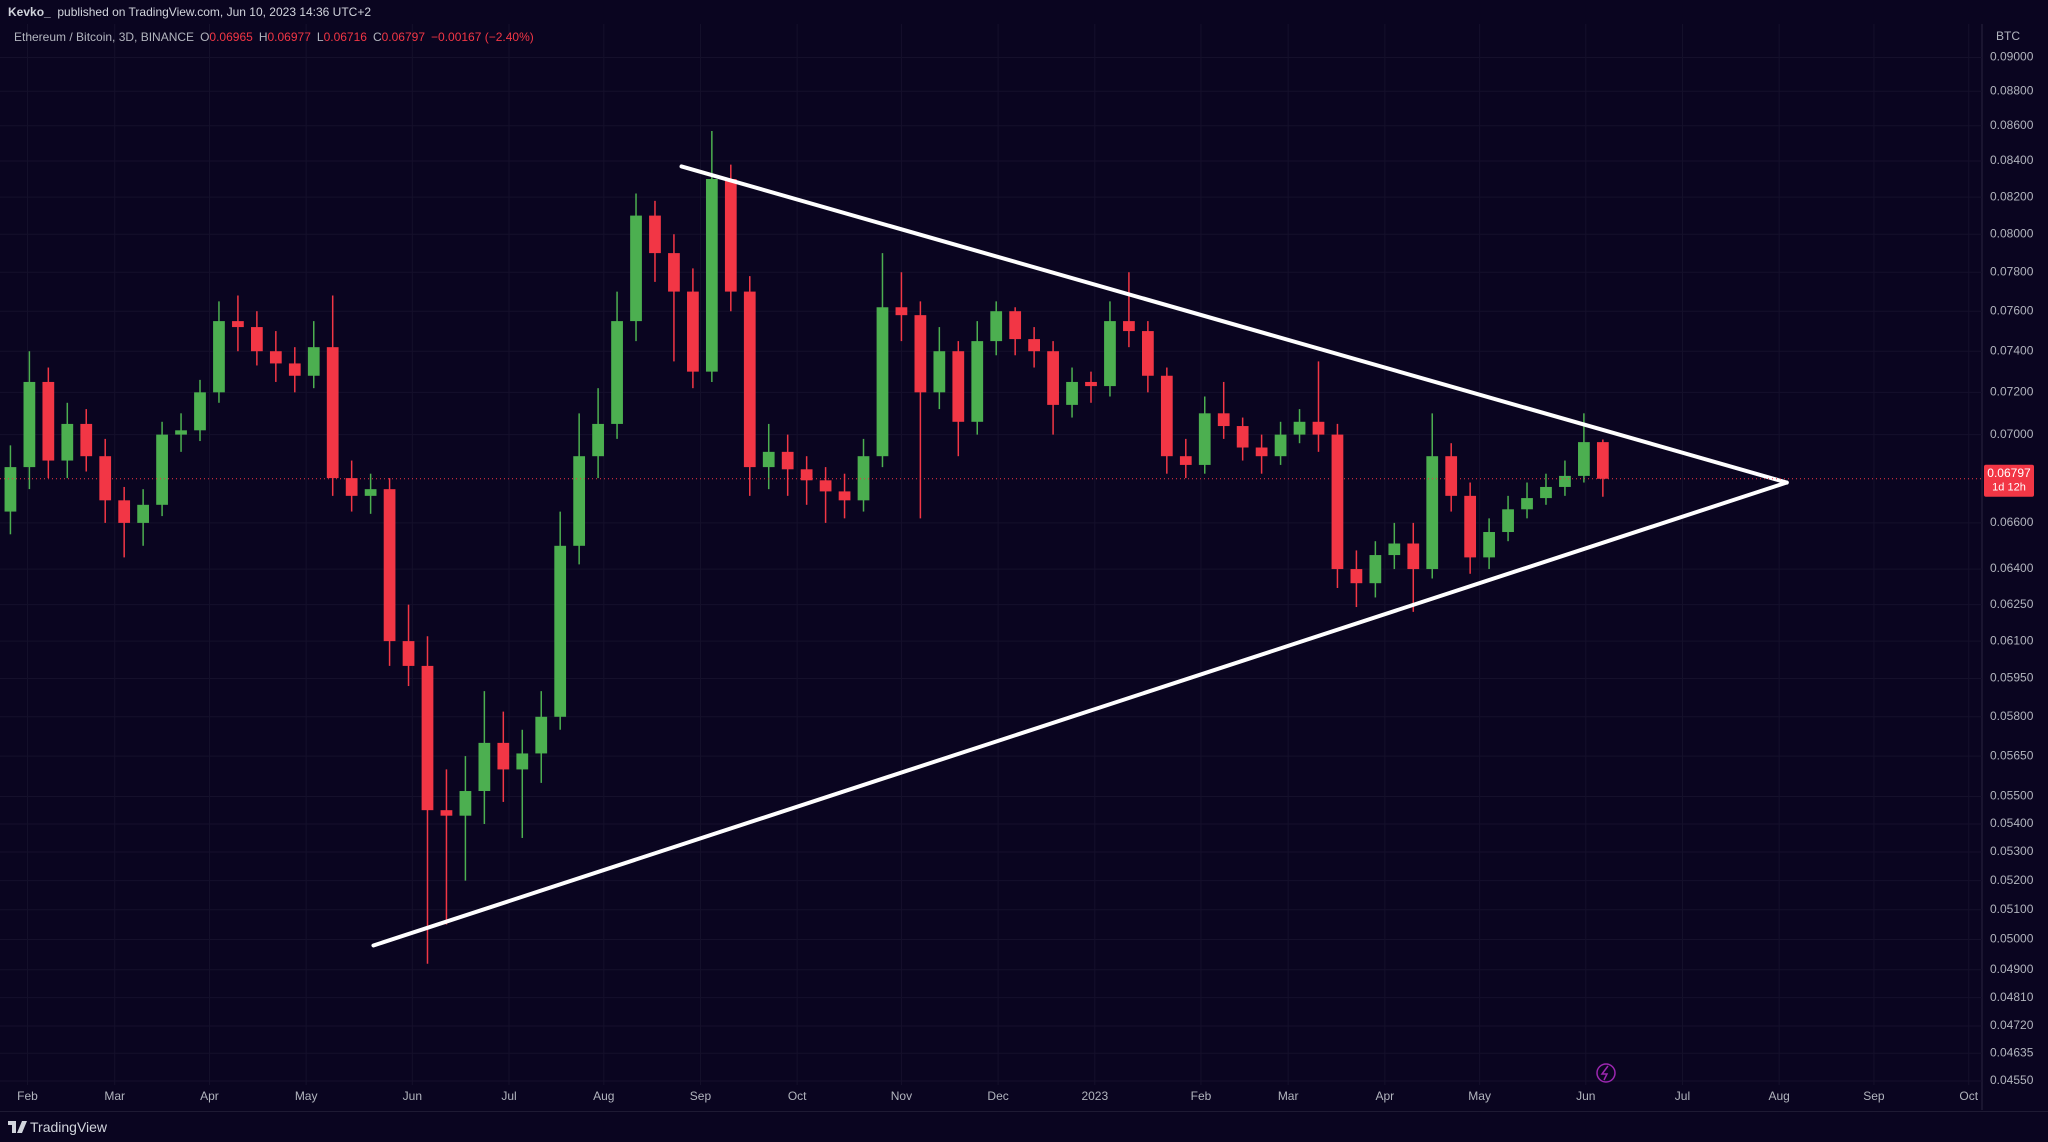 The image size is (2048, 1142). I want to click on y-tick-label: 0.05500, so click(2012, 796).